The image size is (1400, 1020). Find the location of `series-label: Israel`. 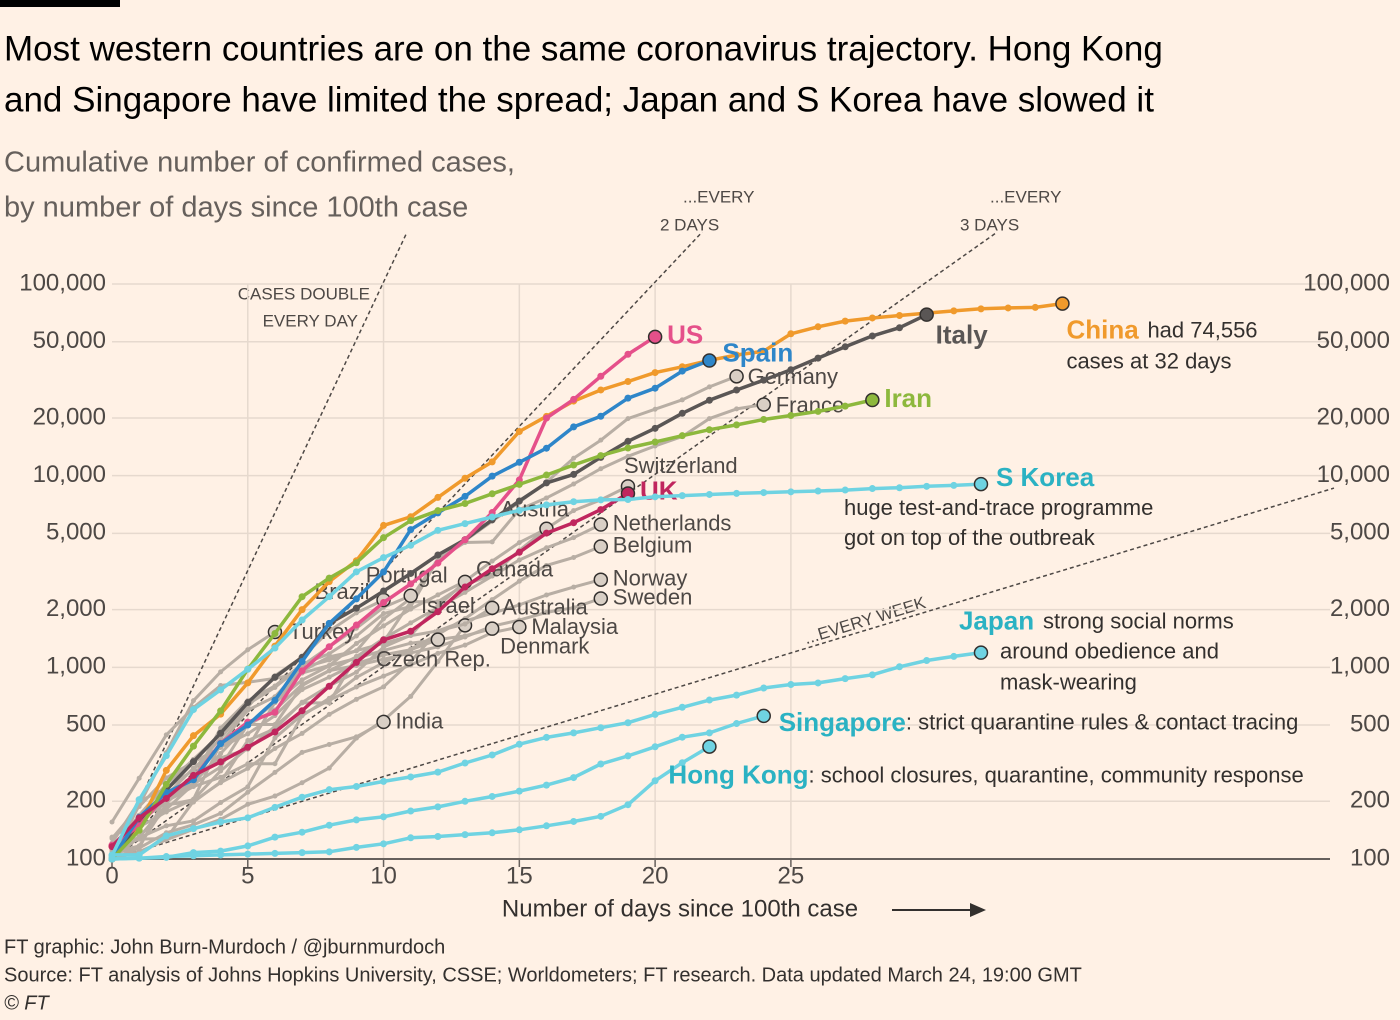

series-label: Israel is located at coordinates (448, 605).